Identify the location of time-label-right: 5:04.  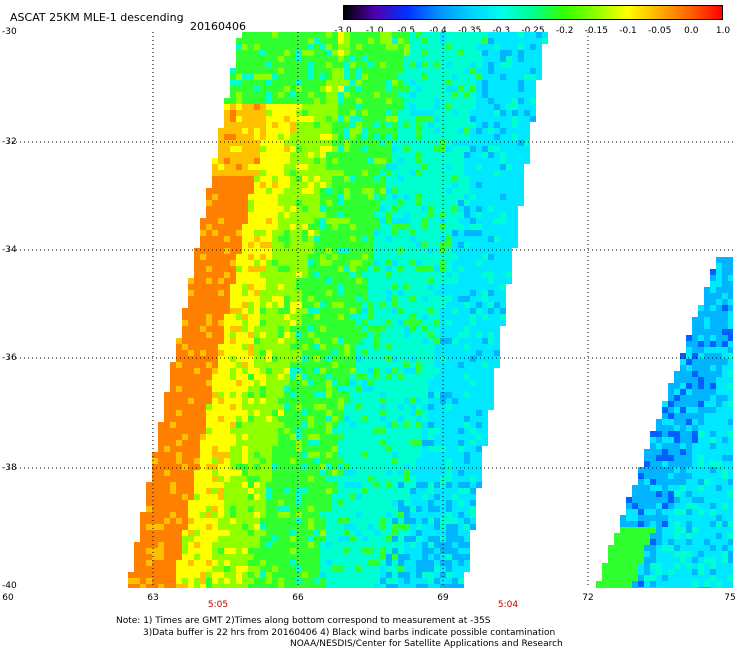
(508, 605).